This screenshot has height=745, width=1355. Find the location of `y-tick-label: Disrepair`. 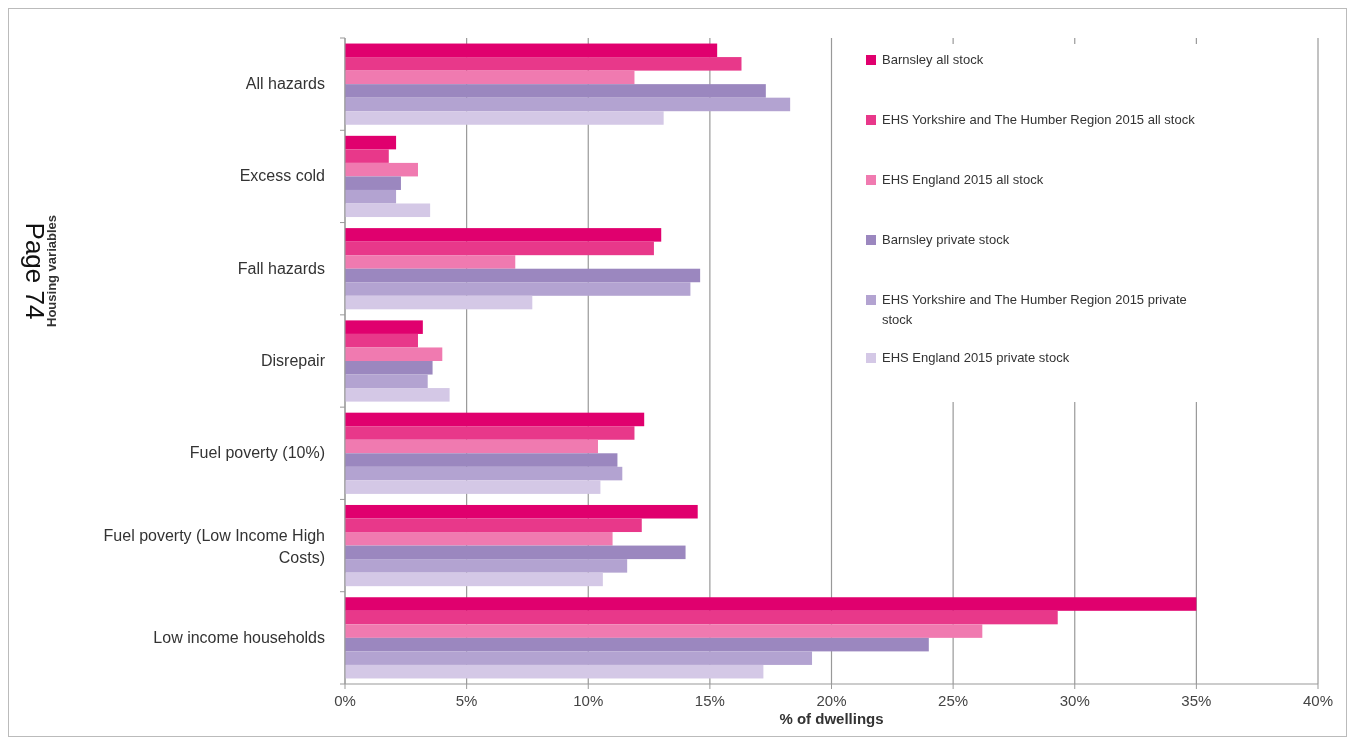

y-tick-label: Disrepair is located at coordinates (293, 360).